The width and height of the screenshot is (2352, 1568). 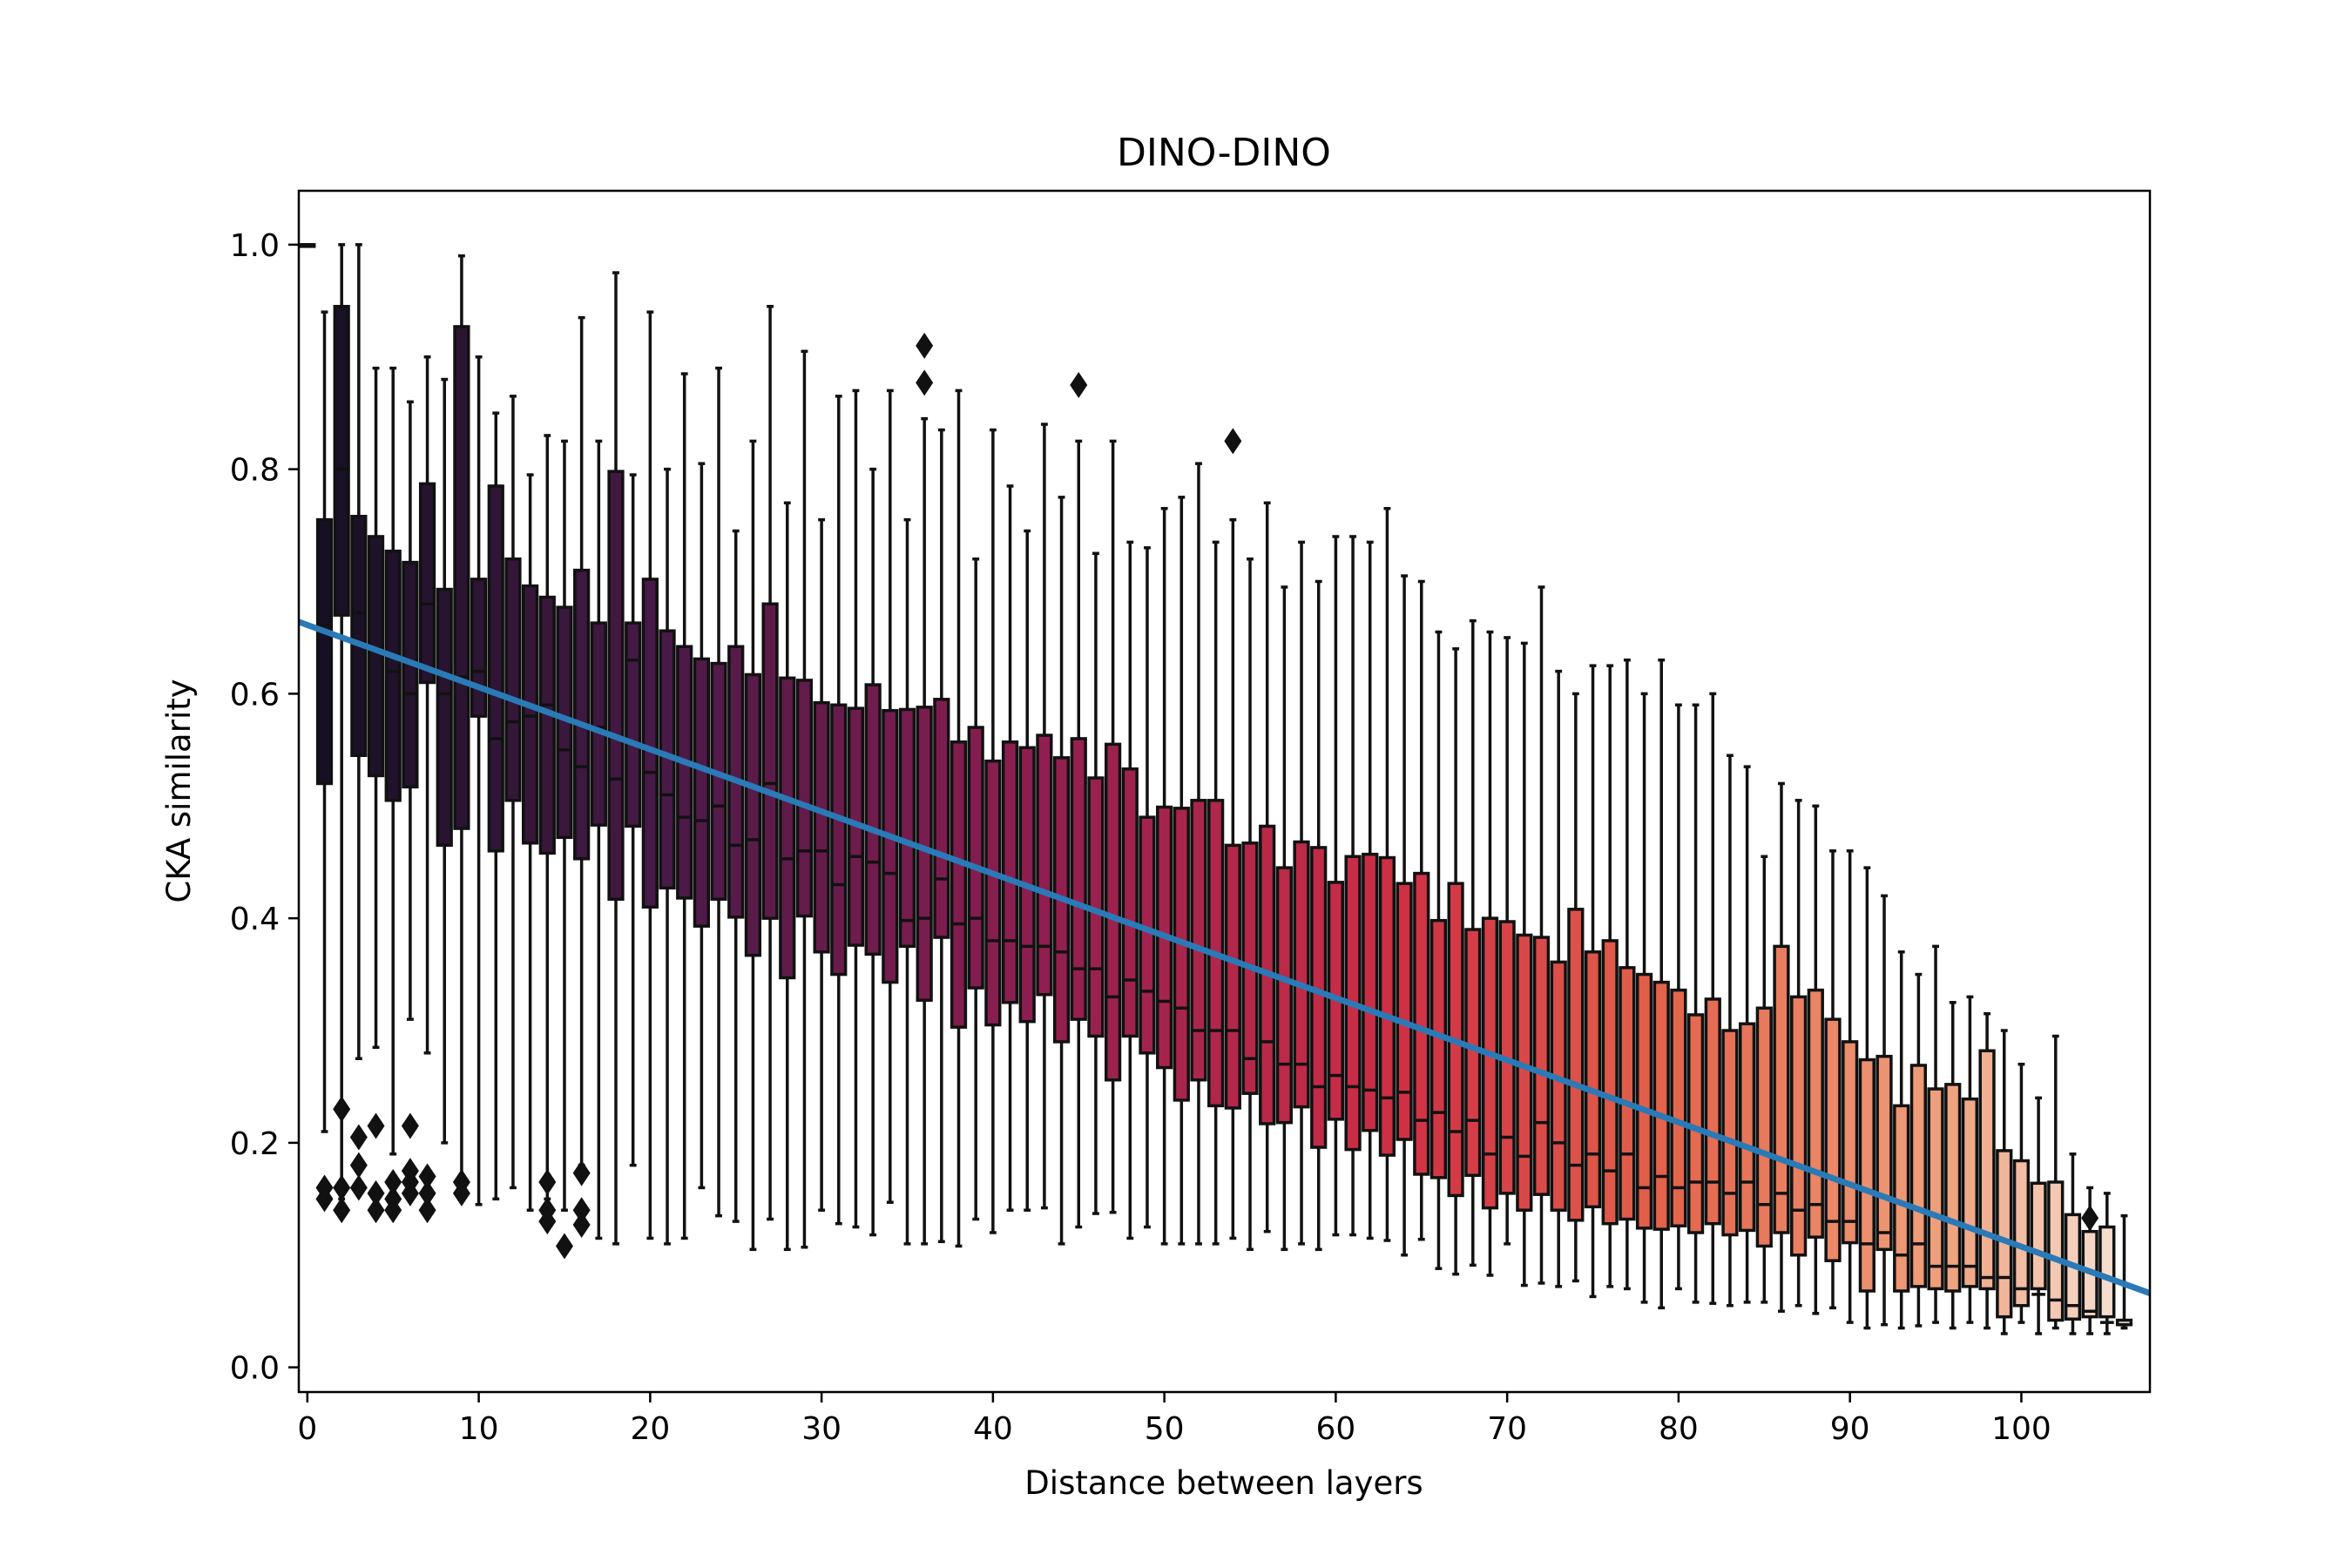 What do you see at coordinates (255, 246) in the screenshot?
I see `y-tick-label: 1.0` at bounding box center [255, 246].